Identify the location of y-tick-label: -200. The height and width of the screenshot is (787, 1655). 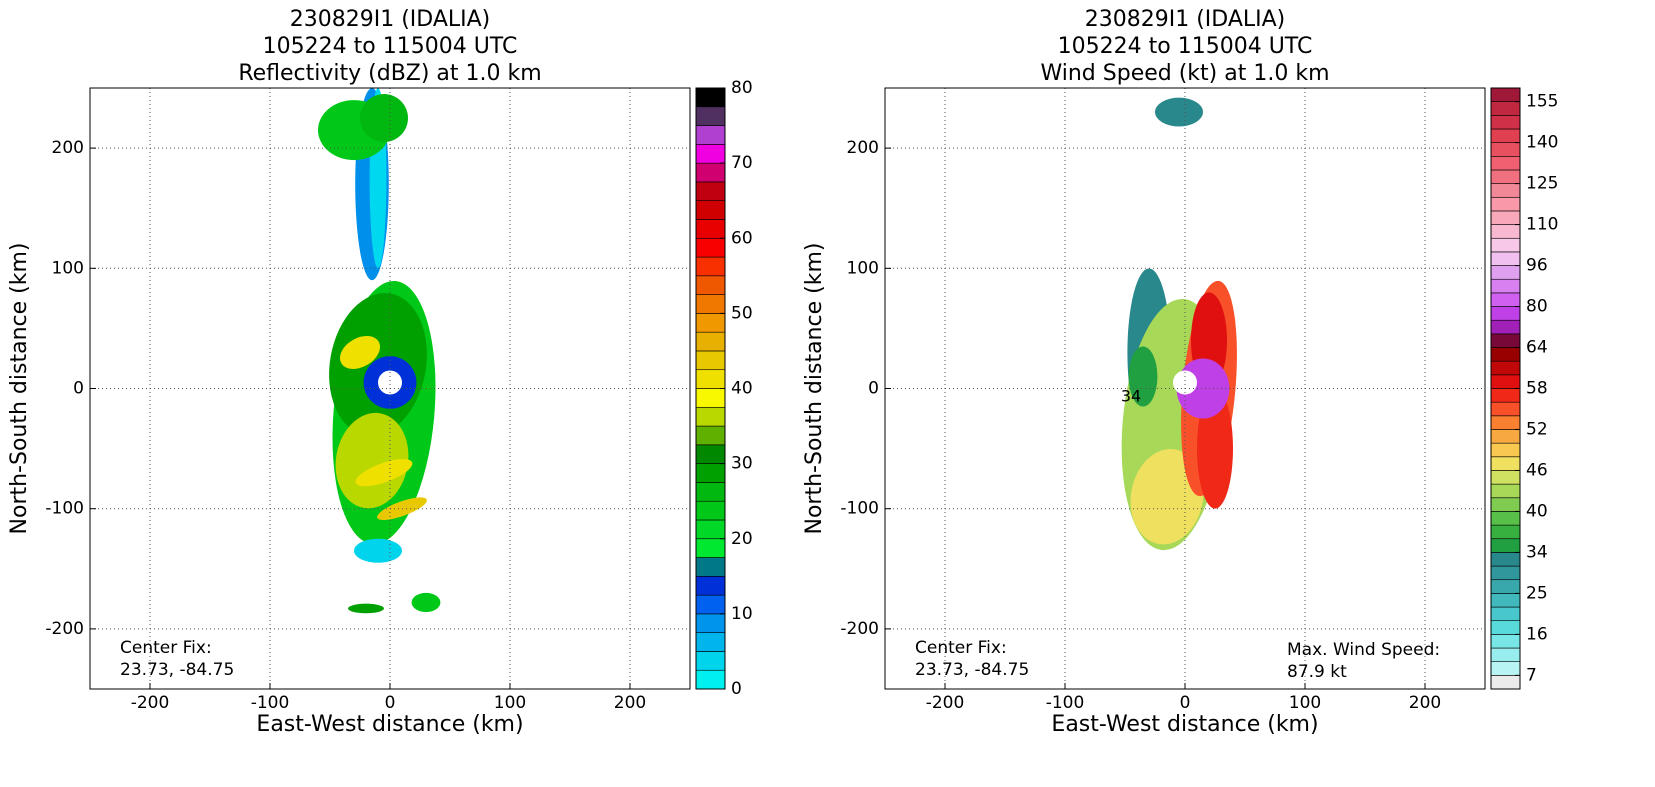
(859, 629).